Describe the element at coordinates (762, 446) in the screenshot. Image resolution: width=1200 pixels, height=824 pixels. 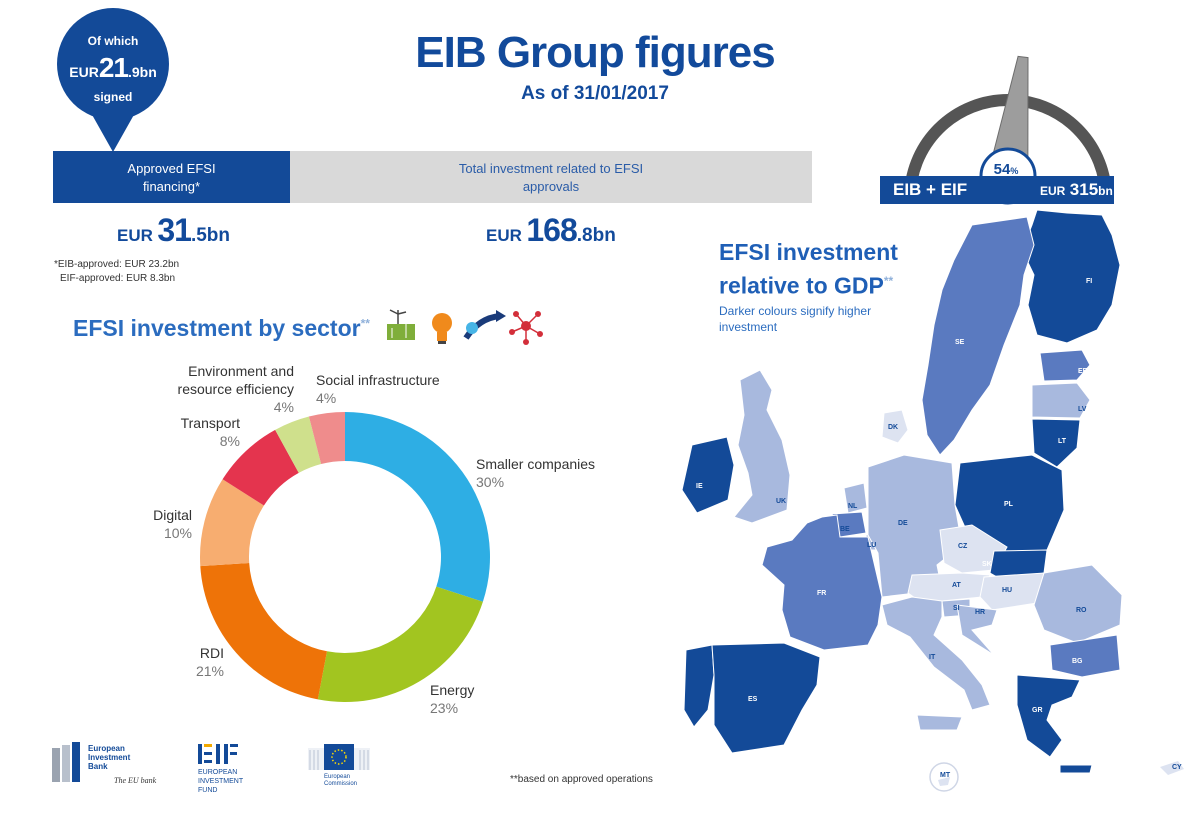
I see `country-uk` at that location.